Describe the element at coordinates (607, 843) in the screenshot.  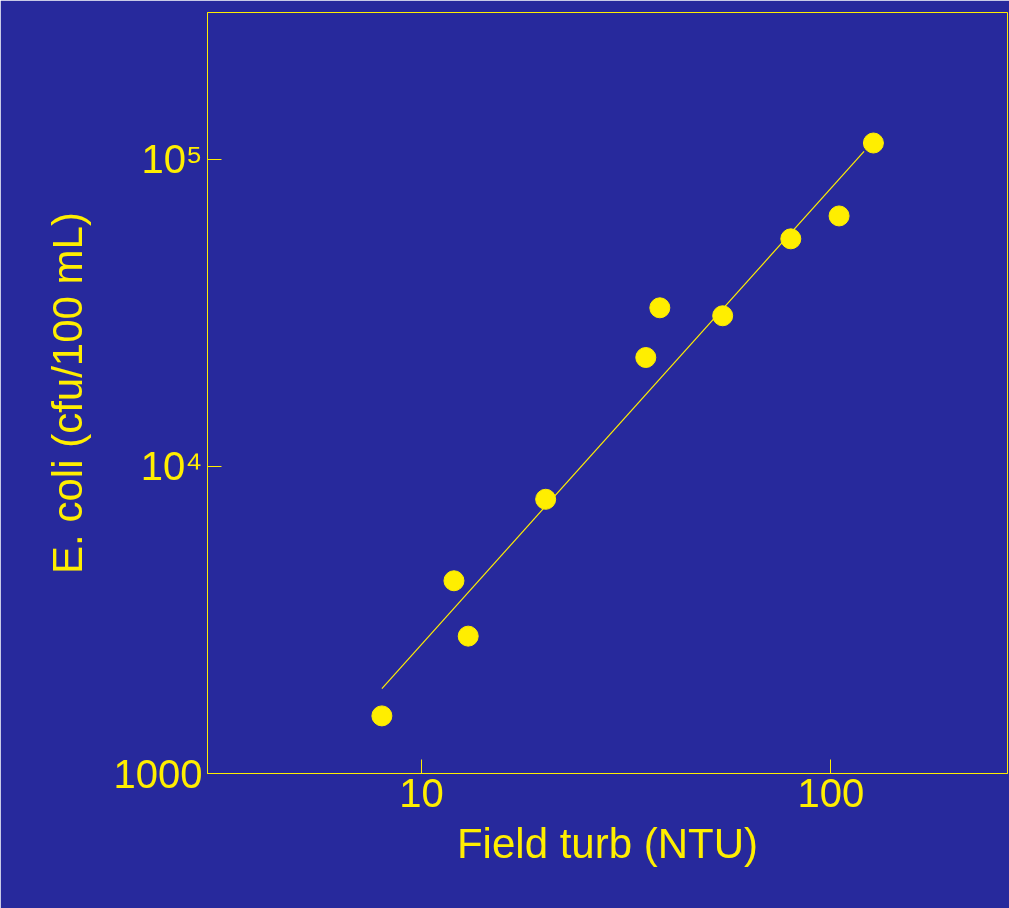
I see `x-axis-title: Field turb (NTU)` at that location.